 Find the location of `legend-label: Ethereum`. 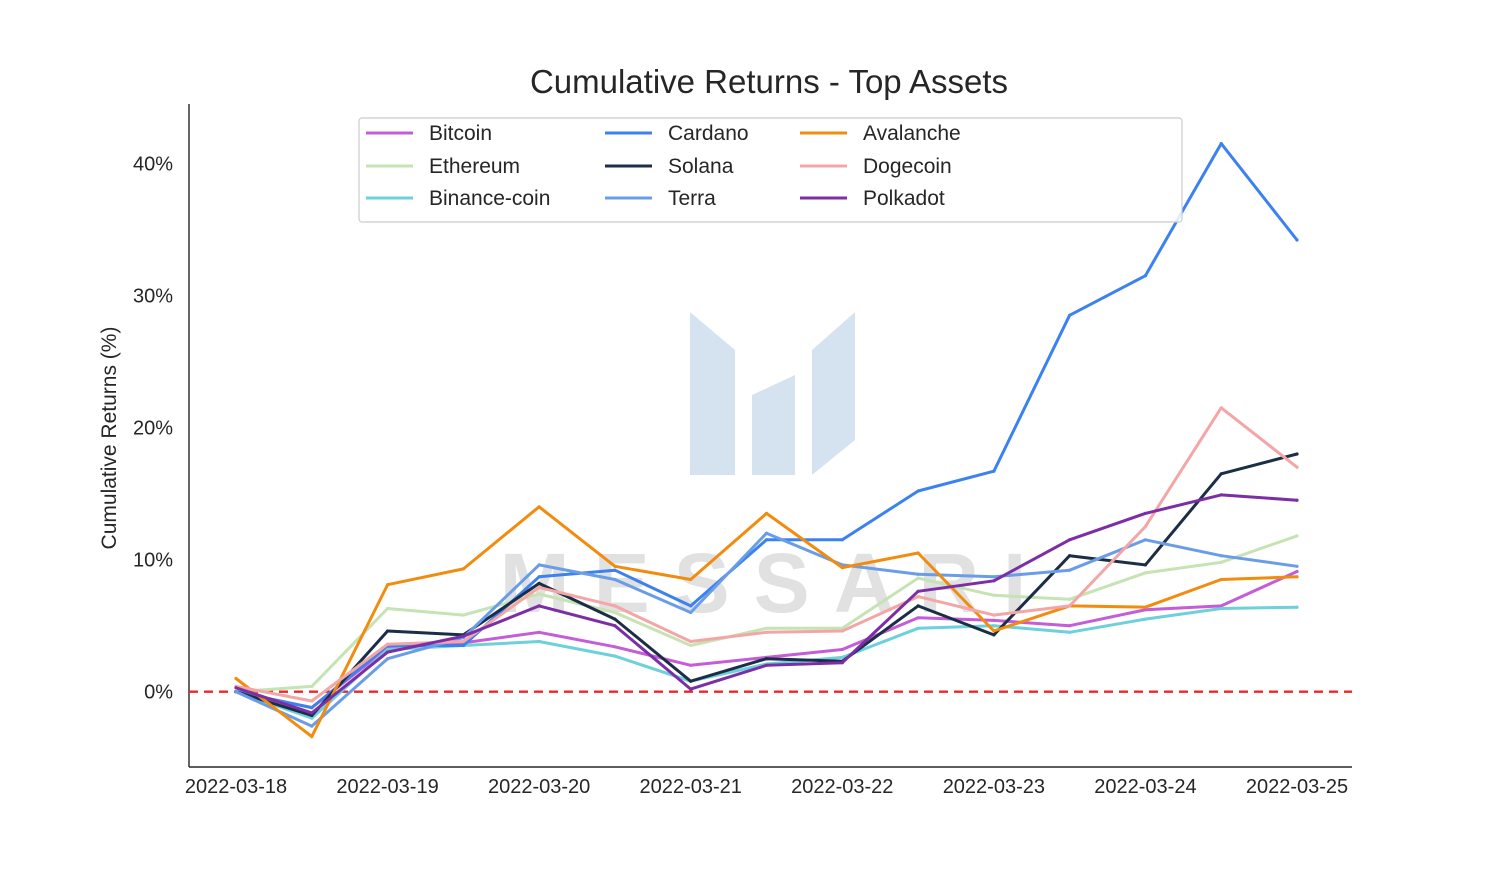

legend-label: Ethereum is located at coordinates (474, 166).